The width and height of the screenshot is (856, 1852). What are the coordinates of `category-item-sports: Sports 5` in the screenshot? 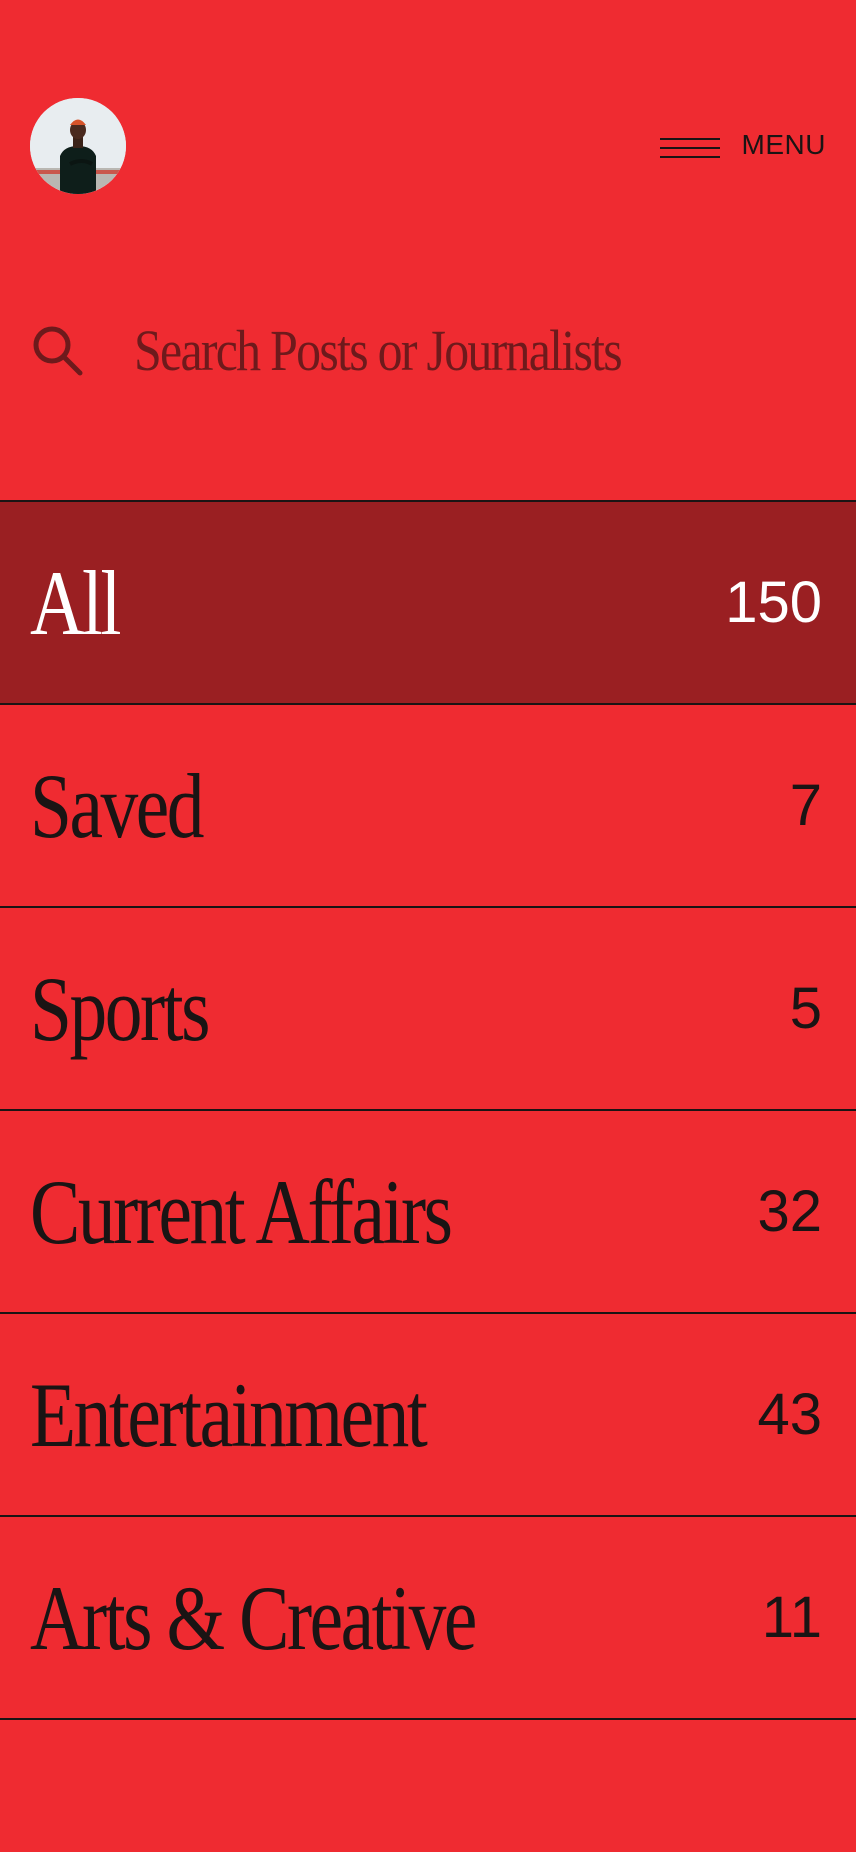 It's located at (428, 1009).